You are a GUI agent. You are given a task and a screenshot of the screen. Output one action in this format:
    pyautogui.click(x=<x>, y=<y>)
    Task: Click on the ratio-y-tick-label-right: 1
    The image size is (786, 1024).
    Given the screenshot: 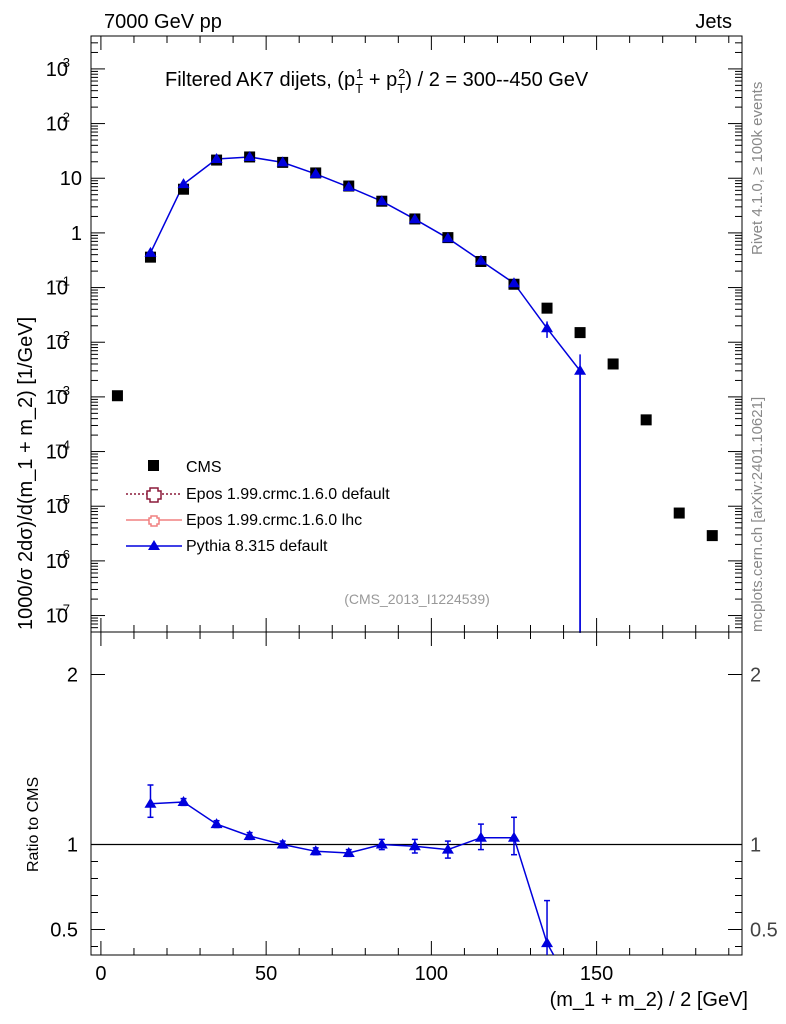 What is the action you would take?
    pyautogui.click(x=755, y=846)
    